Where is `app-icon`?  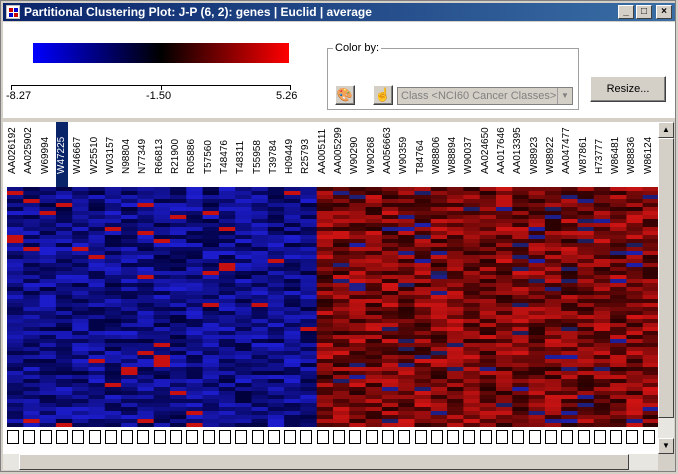 app-icon is located at coordinates (13, 12).